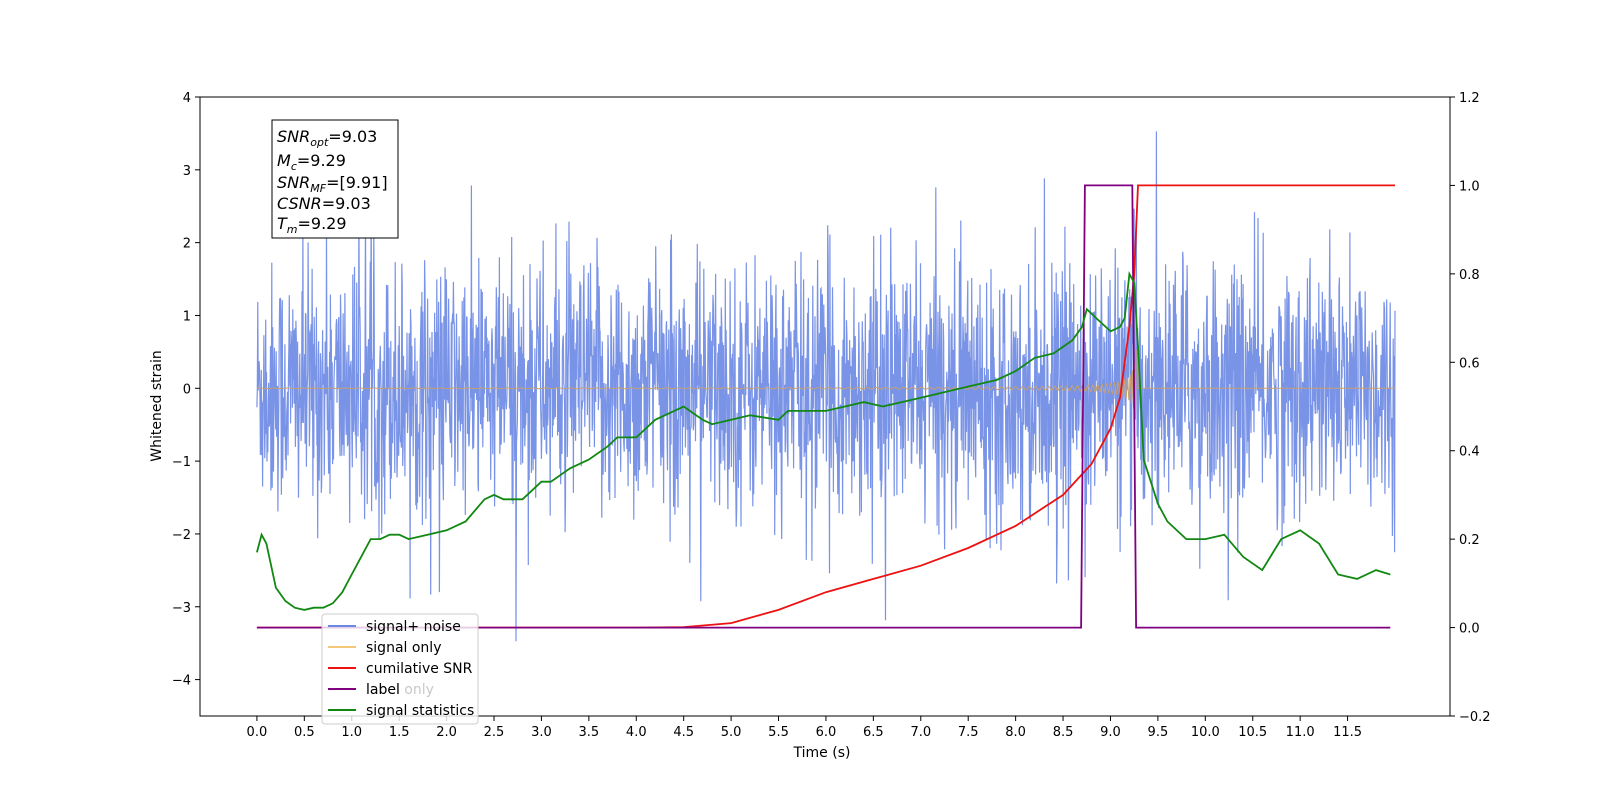  What do you see at coordinates (324, 203) in the screenshot?
I see `info-csnr: CSNR=9.03` at bounding box center [324, 203].